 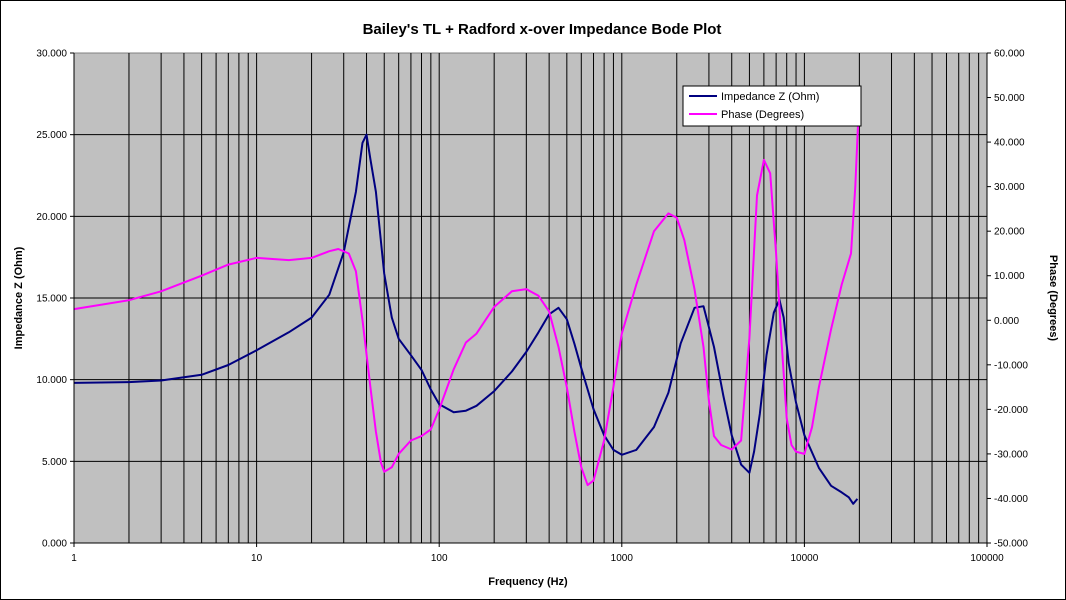 What do you see at coordinates (51, 54) in the screenshot?
I see `y-tick-label: 30.000` at bounding box center [51, 54].